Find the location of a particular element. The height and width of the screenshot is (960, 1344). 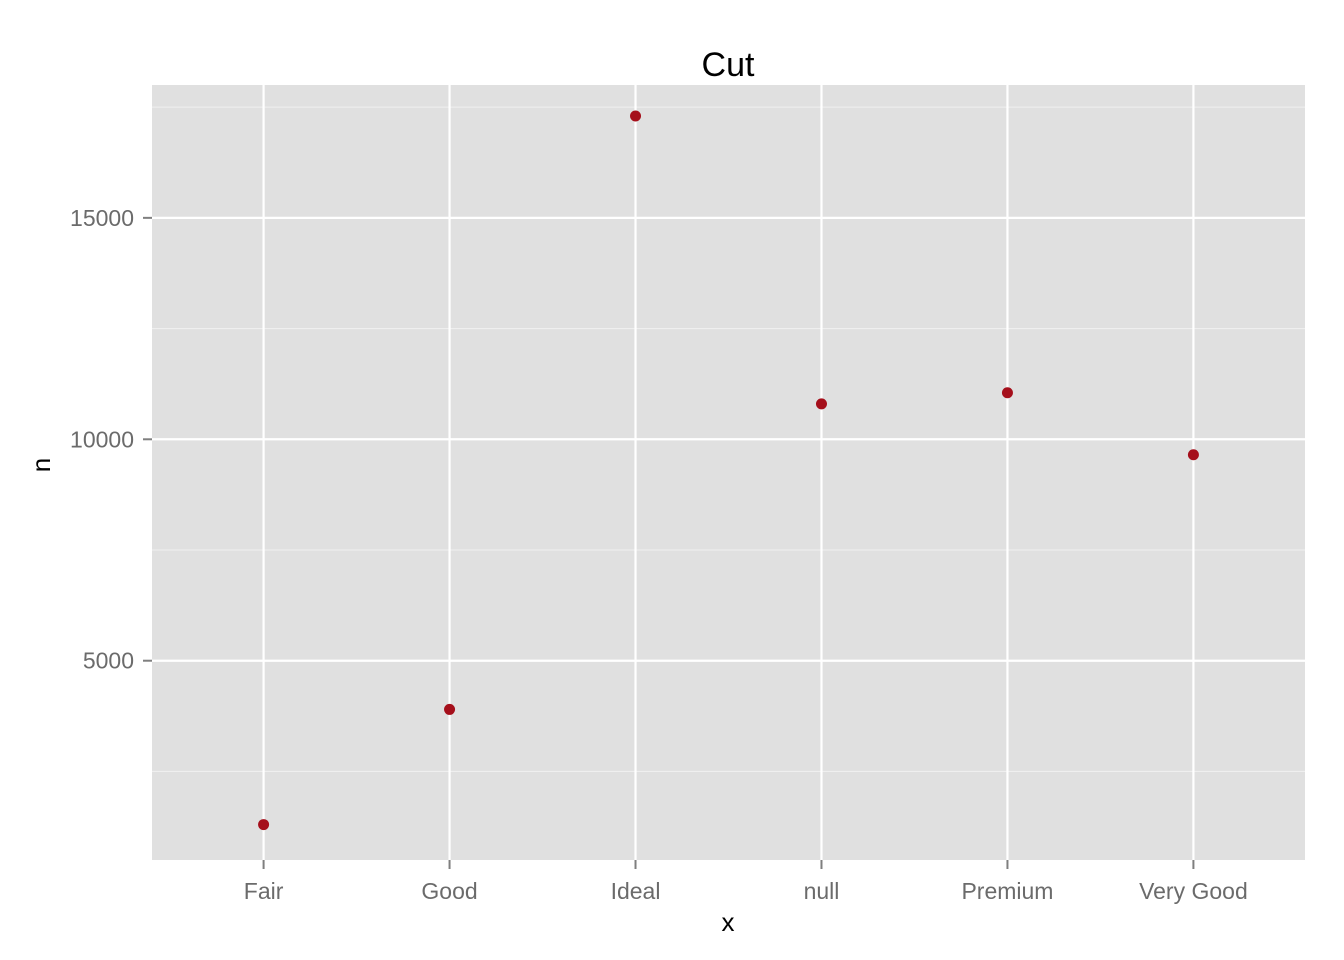

x-tick-label: Premium is located at coordinates (1007, 891).